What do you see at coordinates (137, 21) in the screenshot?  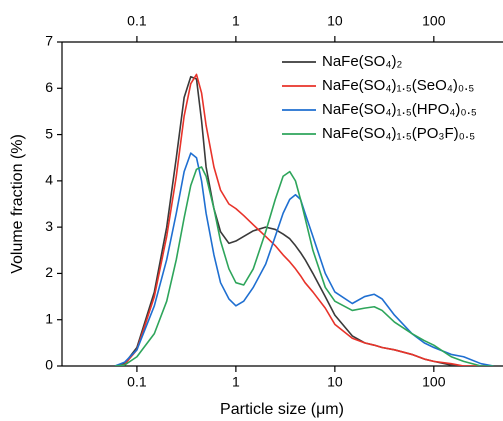 I see `top-tick-label: 0.1` at bounding box center [137, 21].